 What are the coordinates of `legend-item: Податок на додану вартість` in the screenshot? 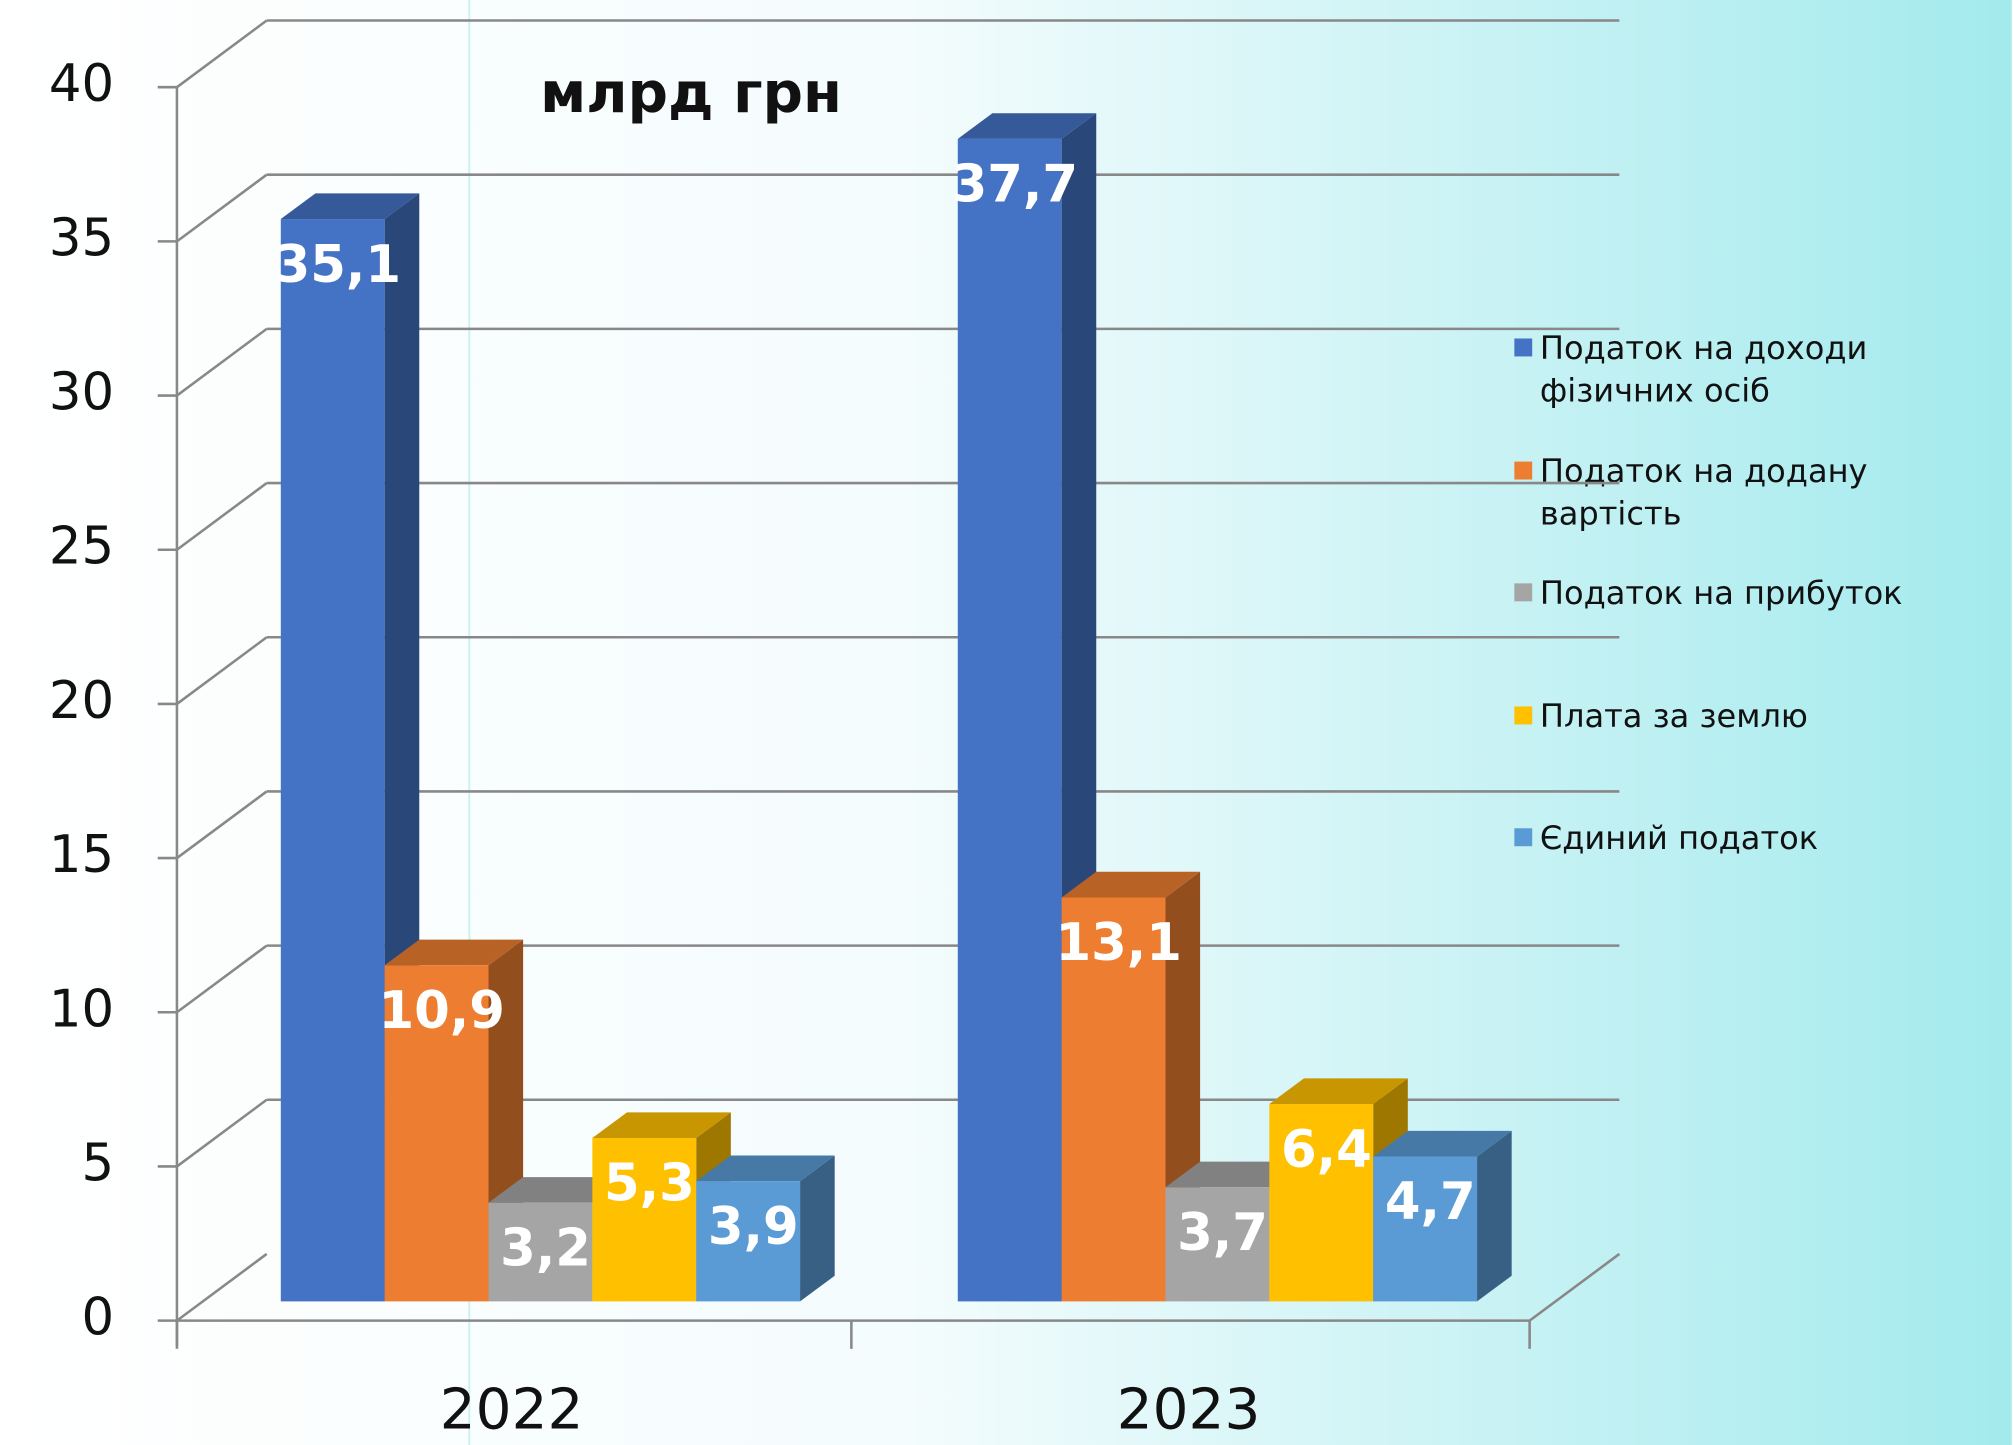 It's located at (1752, 510).